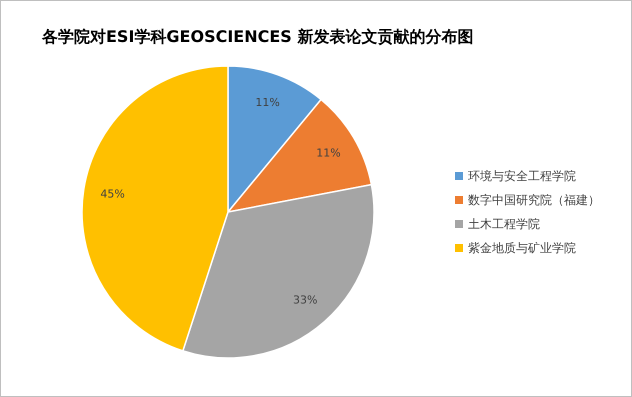  What do you see at coordinates (305, 300) in the screenshot?
I see `data-label: 33%` at bounding box center [305, 300].